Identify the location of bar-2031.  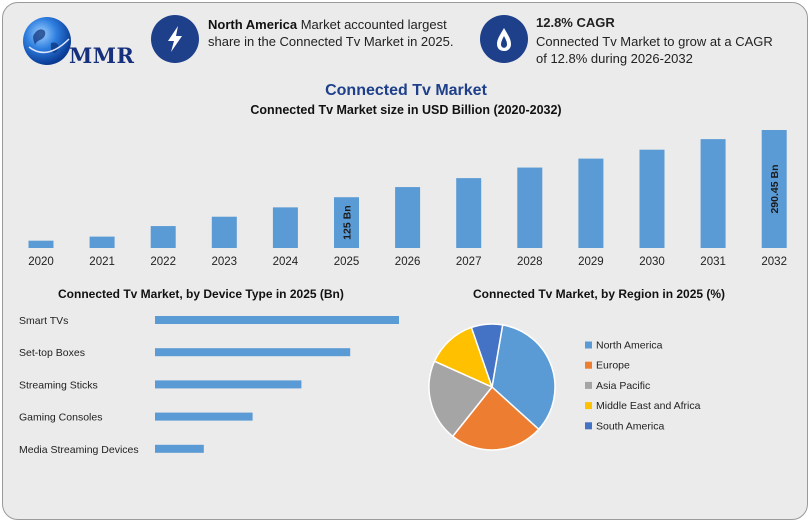
(713, 193).